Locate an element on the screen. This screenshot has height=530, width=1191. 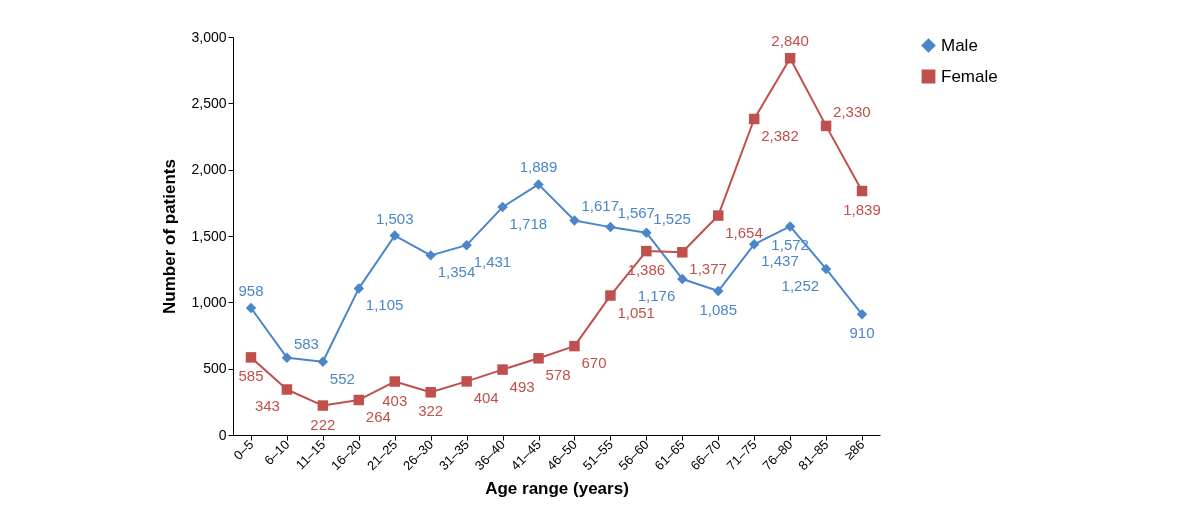
y-tick-label: 1,000 is located at coordinates (209, 301).